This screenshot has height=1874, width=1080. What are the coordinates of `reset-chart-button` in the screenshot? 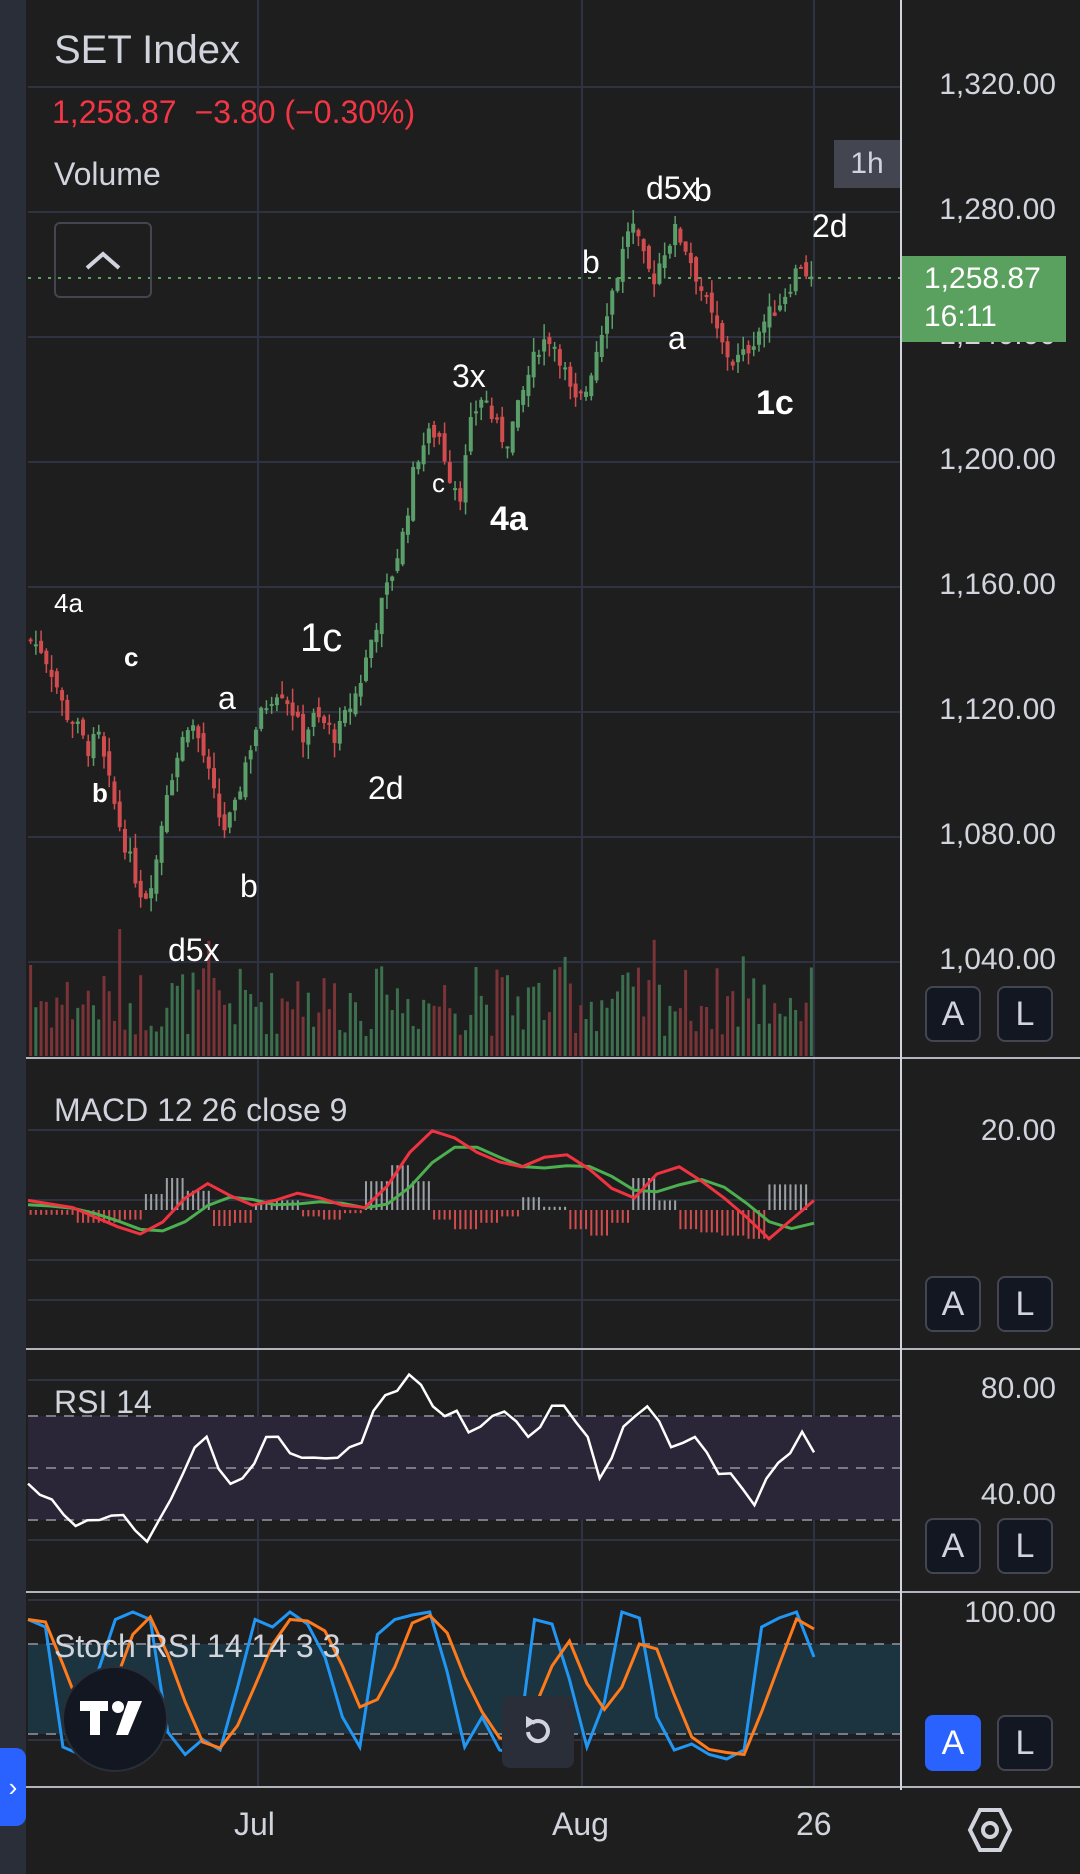 It's located at (538, 1732).